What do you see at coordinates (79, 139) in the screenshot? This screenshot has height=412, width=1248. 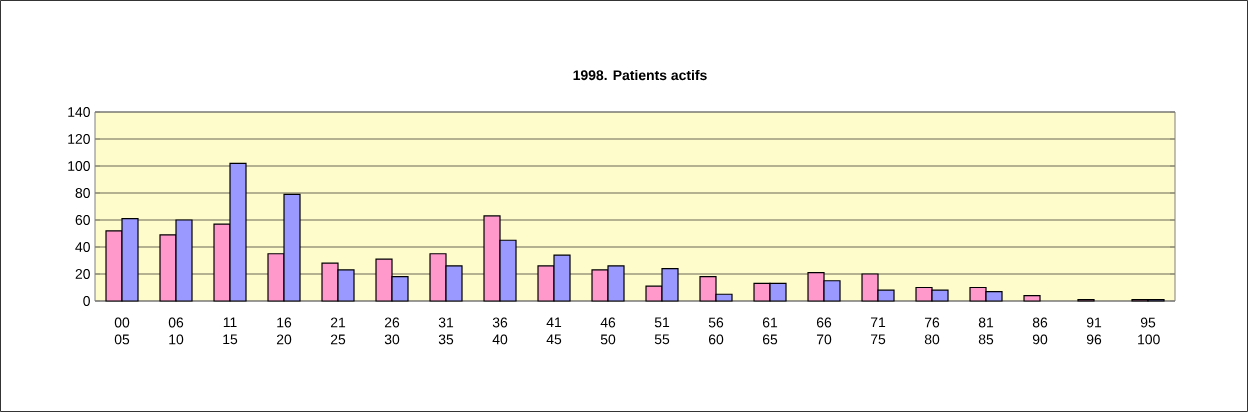 I see `y-tick-label: 120` at bounding box center [79, 139].